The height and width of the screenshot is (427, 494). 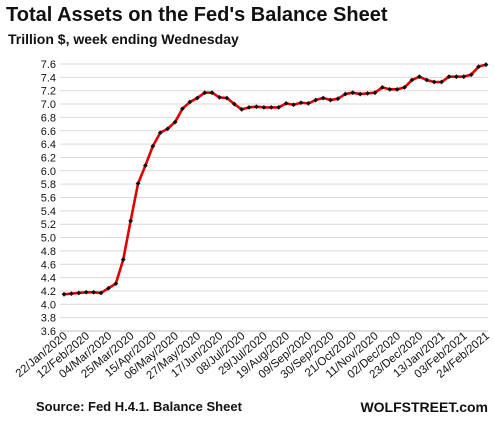 I want to click on y-tick-label: 5.8, so click(x=48, y=185).